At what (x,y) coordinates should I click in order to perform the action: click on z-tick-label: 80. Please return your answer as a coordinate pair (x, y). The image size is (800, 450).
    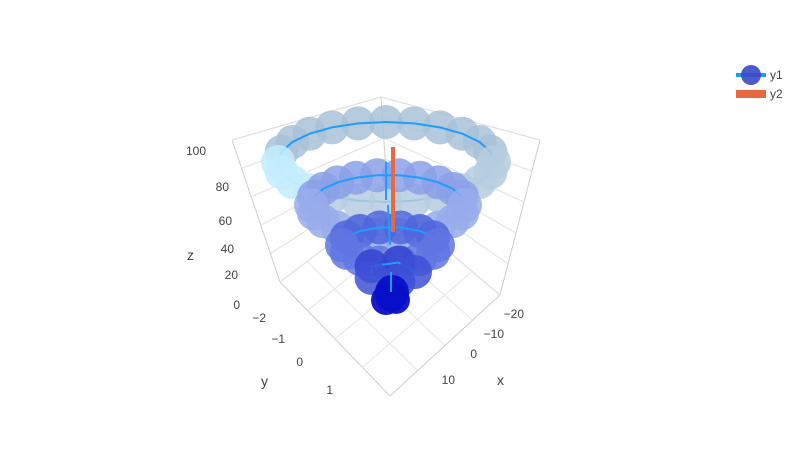
    Looking at the image, I should click on (223, 187).